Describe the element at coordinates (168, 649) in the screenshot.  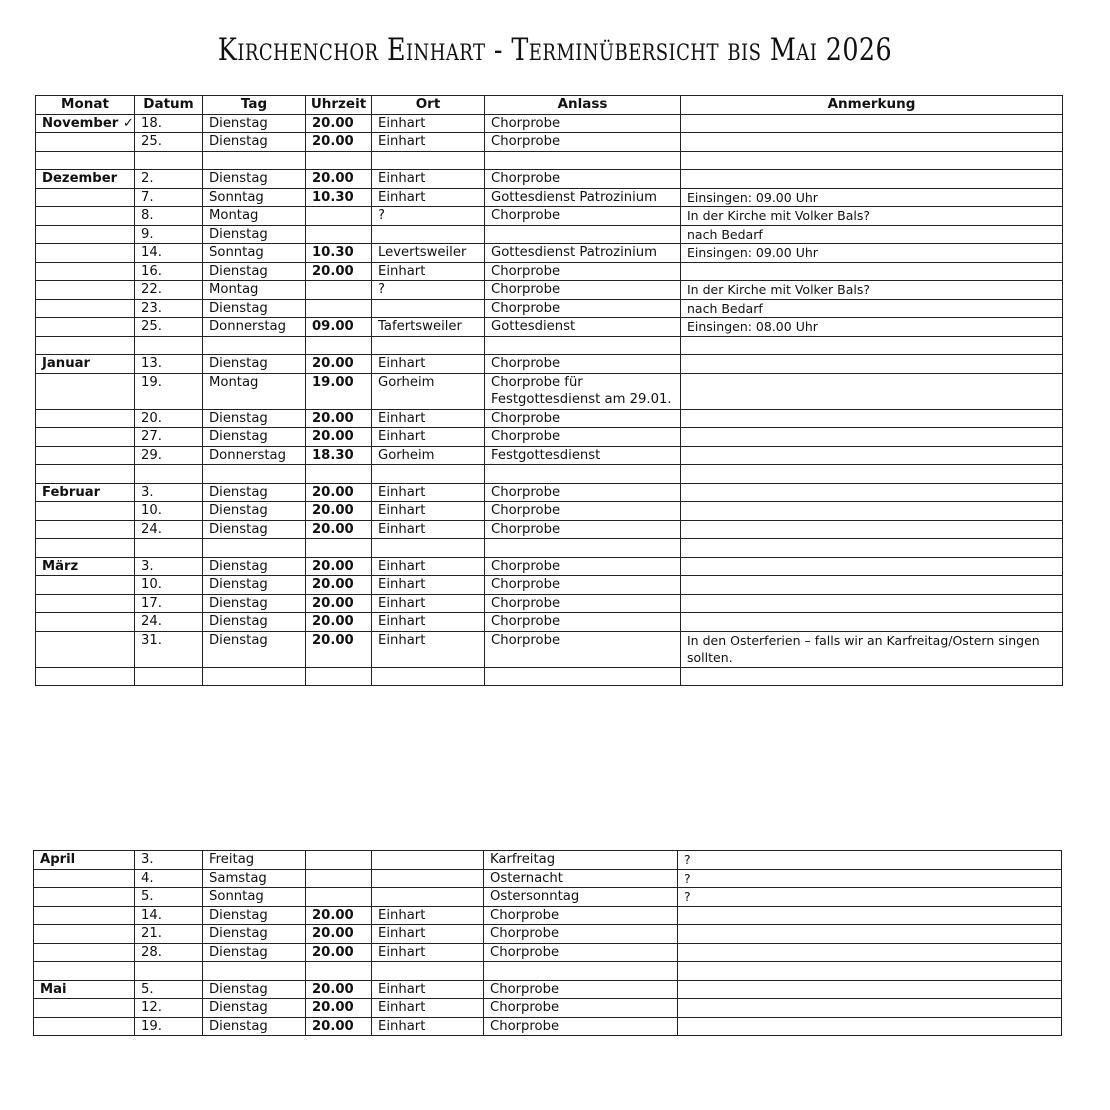
I see `cell-date: 31.` at that location.